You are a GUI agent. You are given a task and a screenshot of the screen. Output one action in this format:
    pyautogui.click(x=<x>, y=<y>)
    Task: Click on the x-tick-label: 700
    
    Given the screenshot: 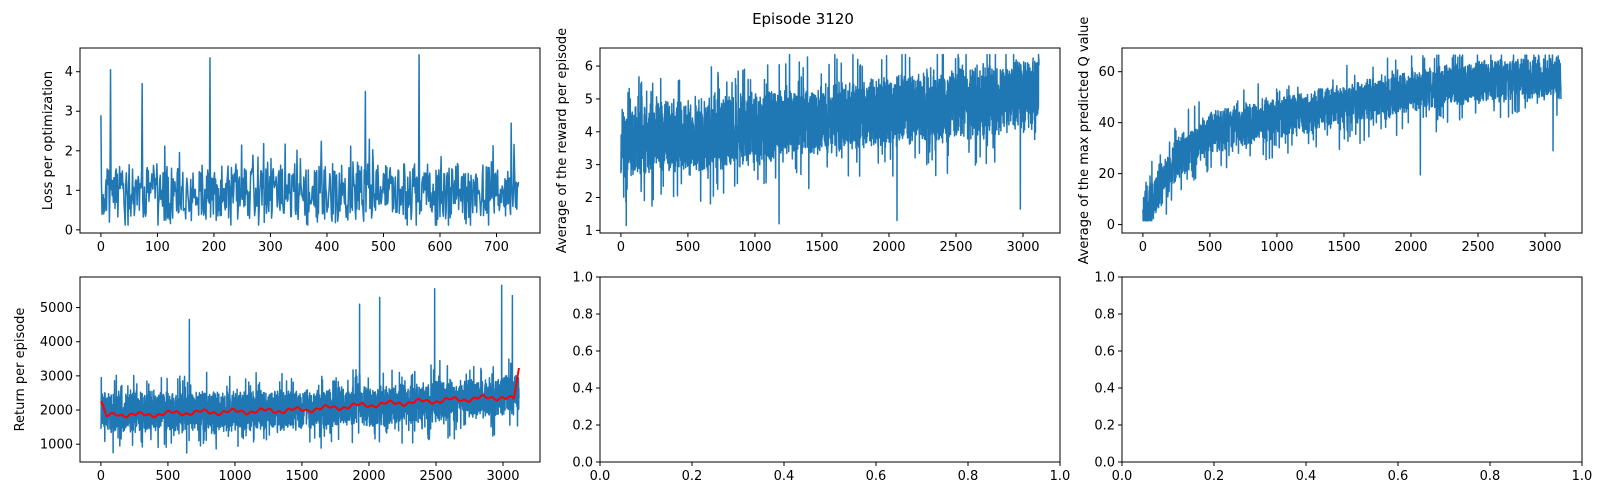 What is the action you would take?
    pyautogui.click(x=496, y=247)
    